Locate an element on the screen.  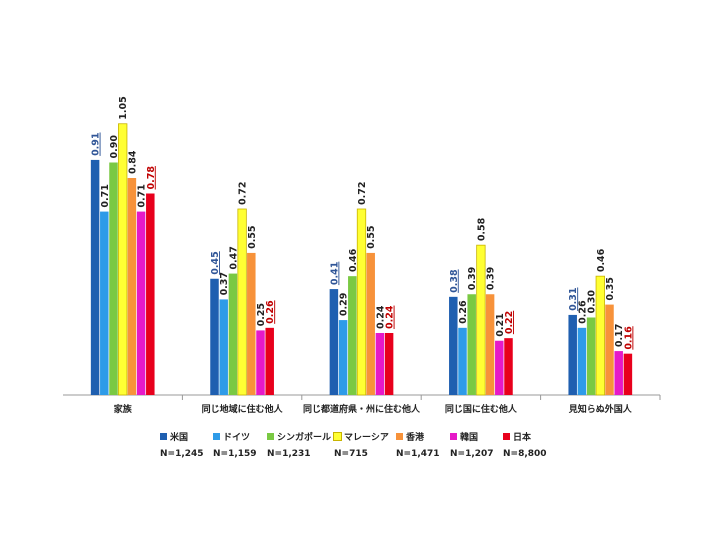
data-label: 0.90 is located at coordinates (114, 147).